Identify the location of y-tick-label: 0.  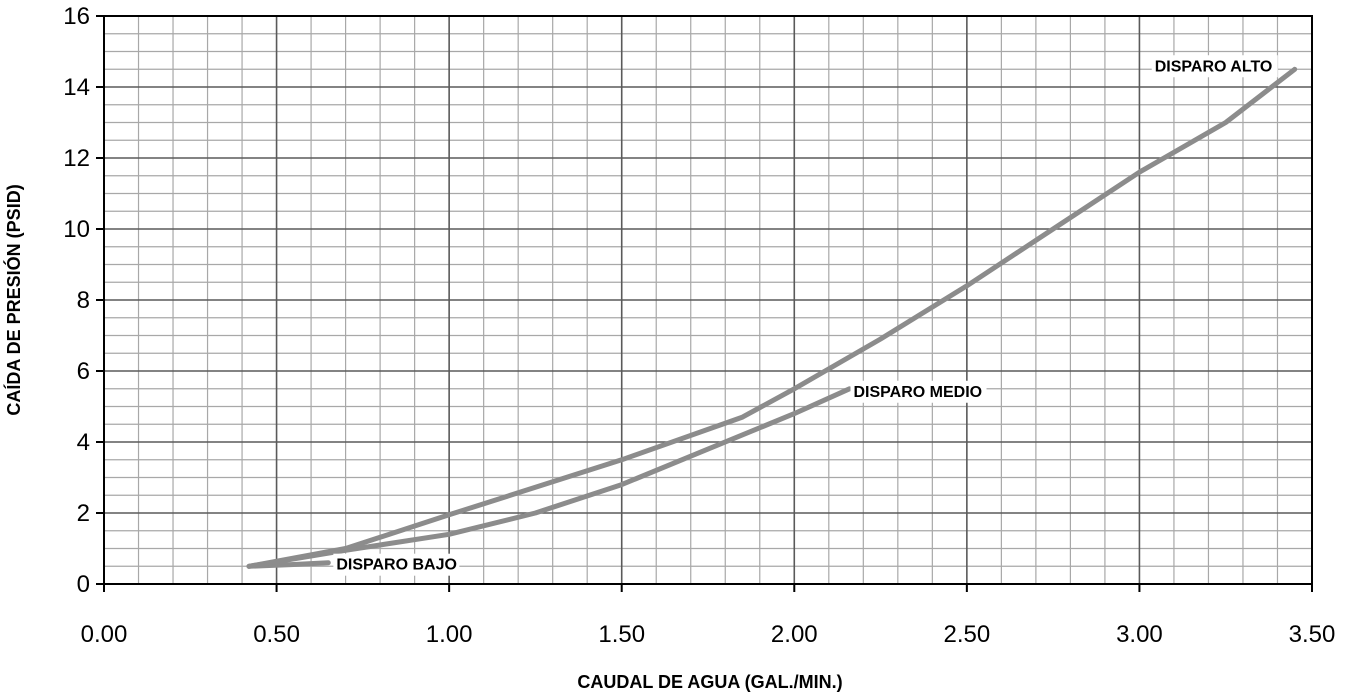
(83, 584).